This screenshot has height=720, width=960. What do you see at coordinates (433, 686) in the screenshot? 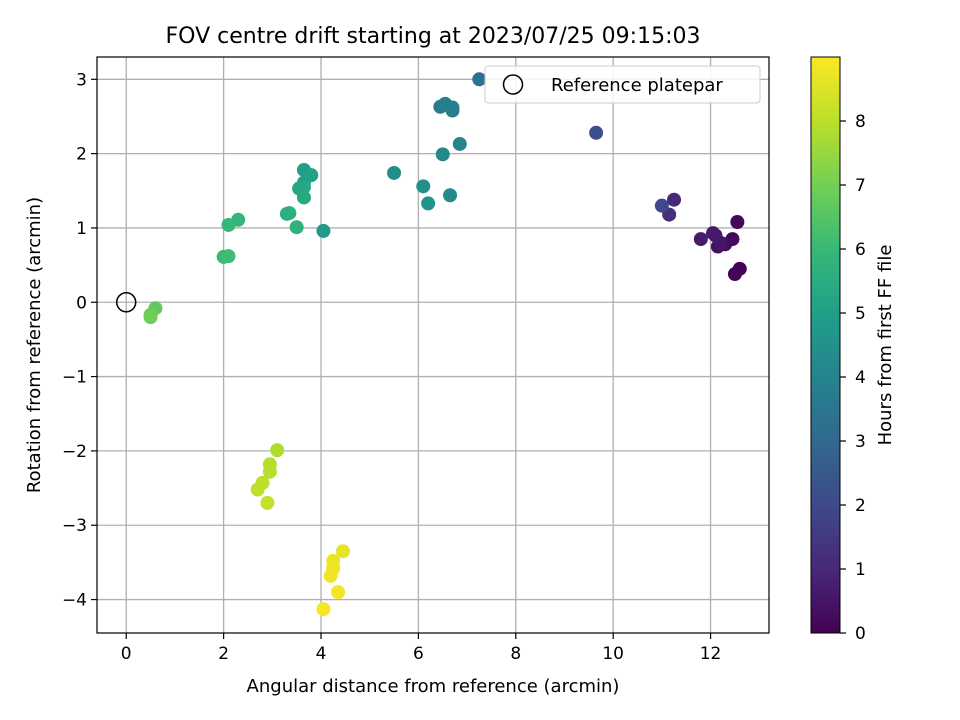
I see `x-axis-label: Angular distance from reference (arcmin)` at bounding box center [433, 686].